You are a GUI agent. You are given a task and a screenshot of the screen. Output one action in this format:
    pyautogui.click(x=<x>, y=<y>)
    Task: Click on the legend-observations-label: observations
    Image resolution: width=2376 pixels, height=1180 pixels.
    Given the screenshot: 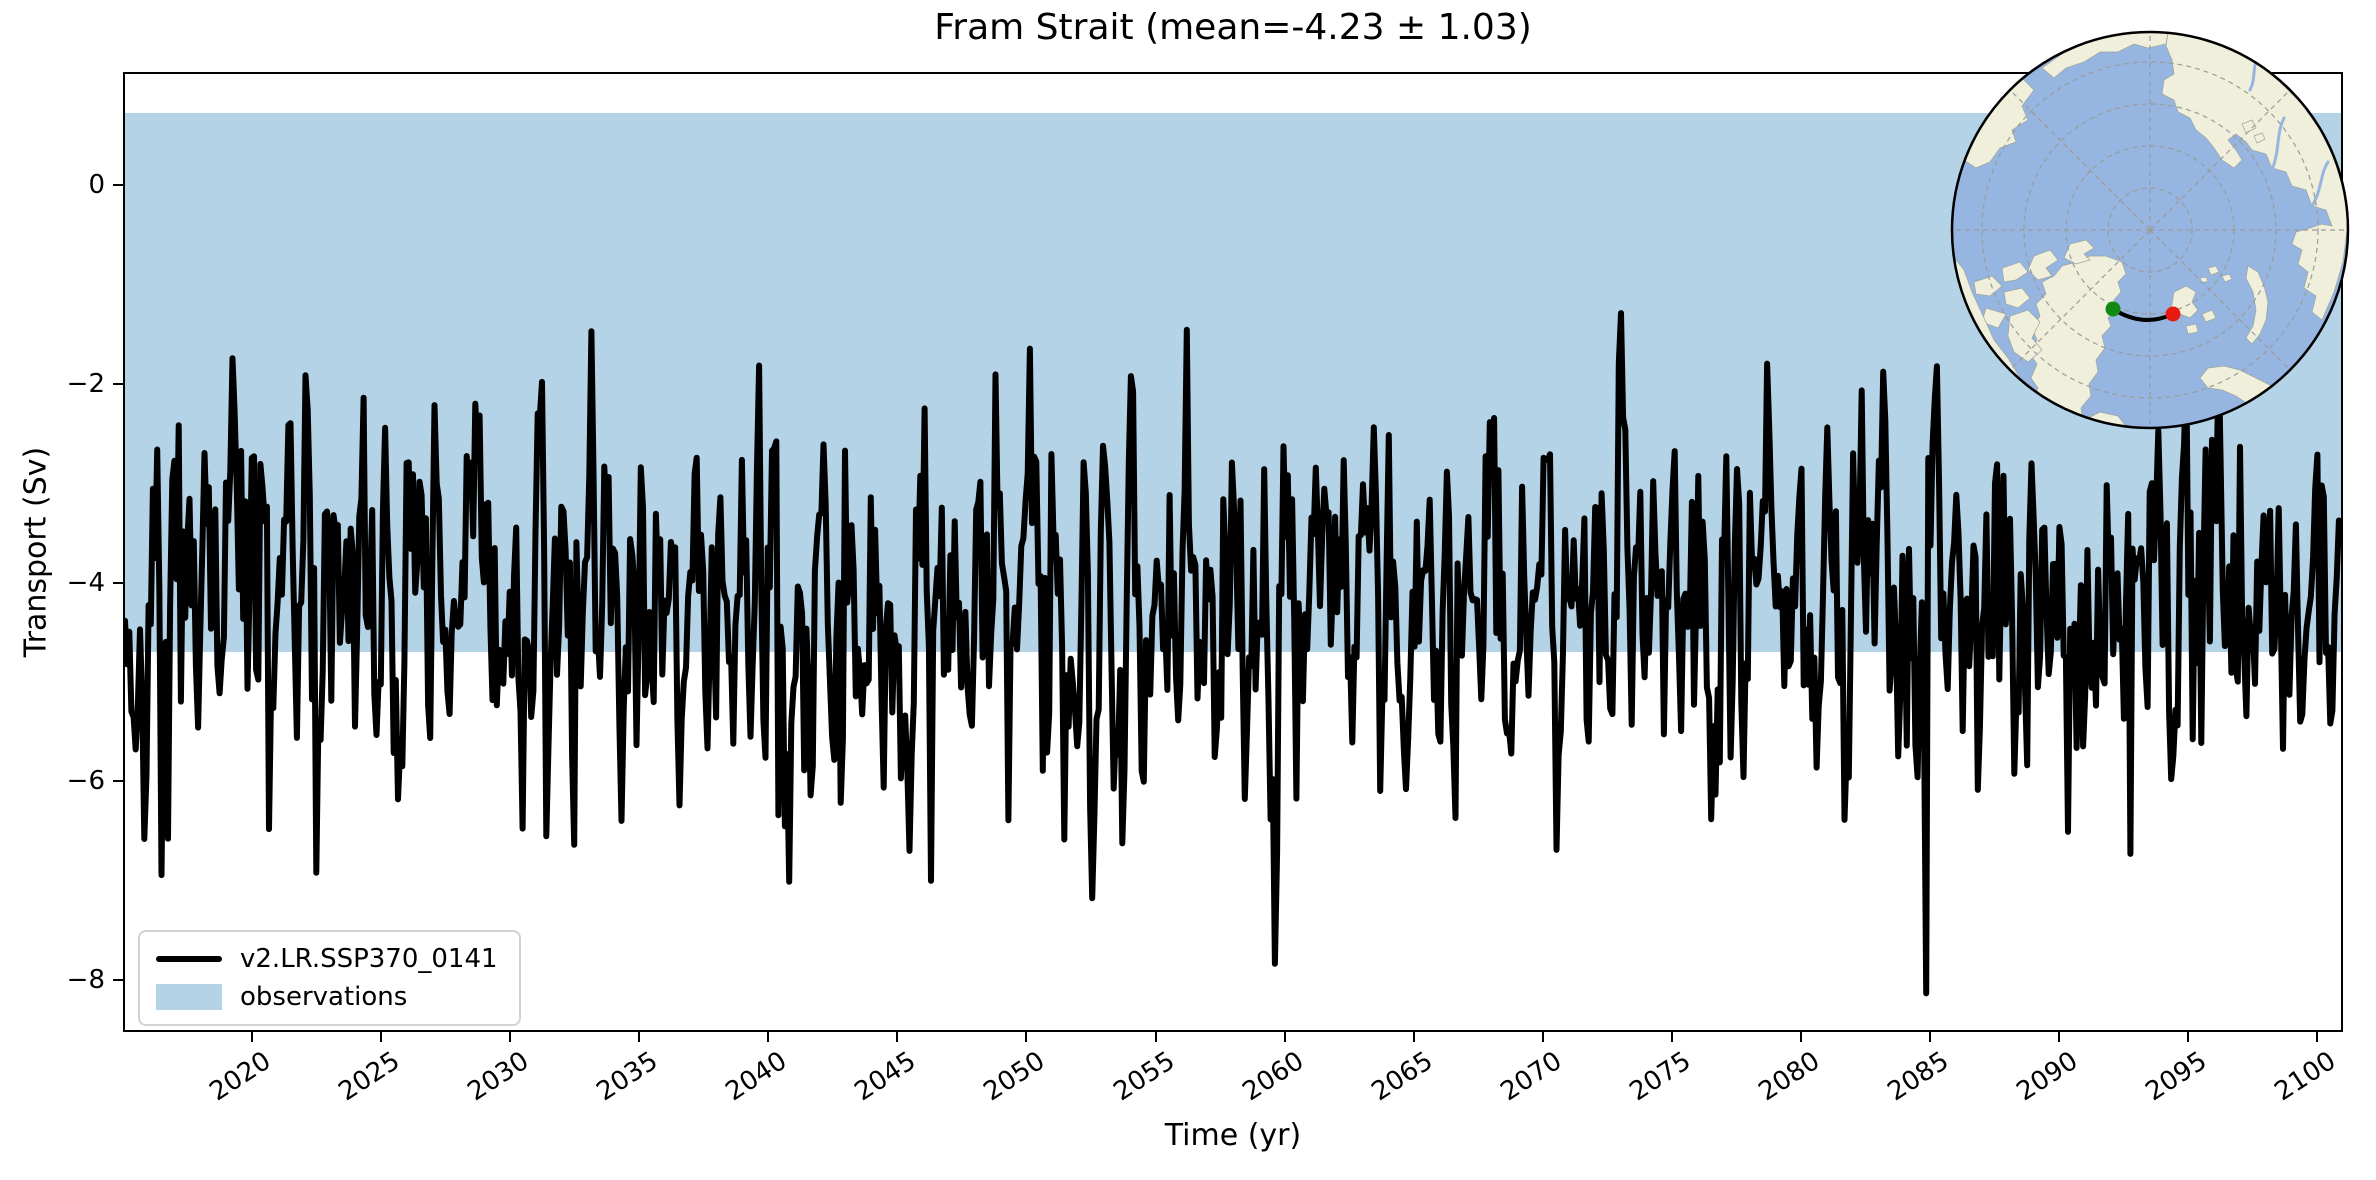 What is the action you would take?
    pyautogui.click(x=324, y=997)
    